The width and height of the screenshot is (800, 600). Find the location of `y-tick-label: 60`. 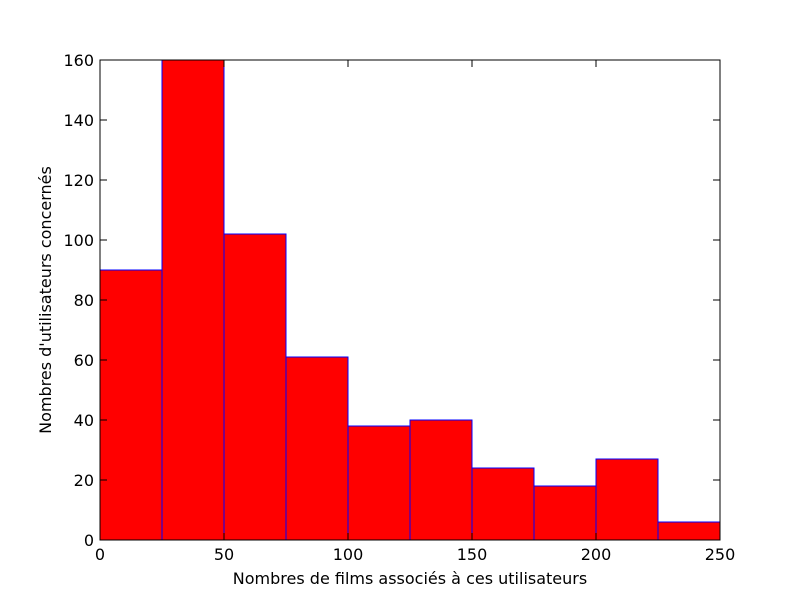

y-tick-label: 60 is located at coordinates (84, 360).